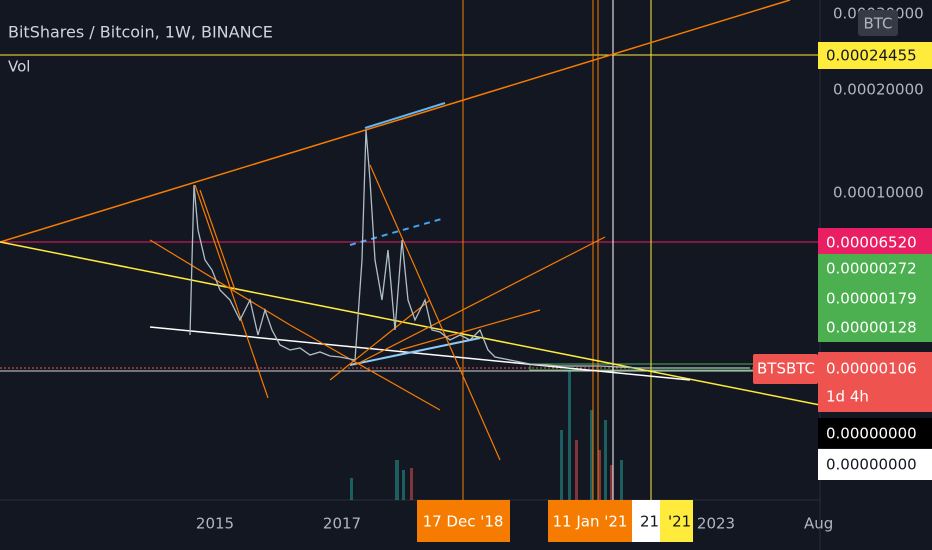 This screenshot has height=550, width=932. What do you see at coordinates (215, 524) in the screenshot?
I see `time-label: 2015` at bounding box center [215, 524].